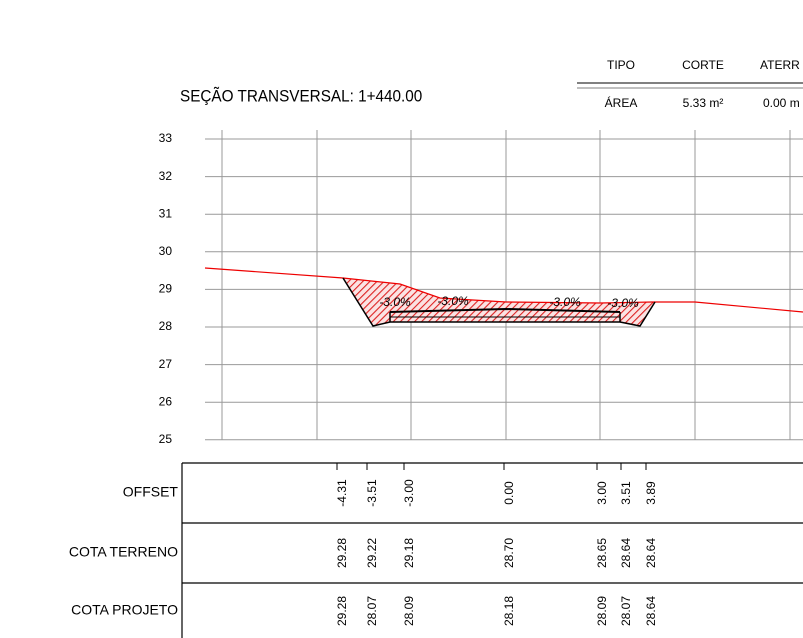  What do you see at coordinates (651, 493) in the screenshot?
I see `cell-value: 3.89` at bounding box center [651, 493].